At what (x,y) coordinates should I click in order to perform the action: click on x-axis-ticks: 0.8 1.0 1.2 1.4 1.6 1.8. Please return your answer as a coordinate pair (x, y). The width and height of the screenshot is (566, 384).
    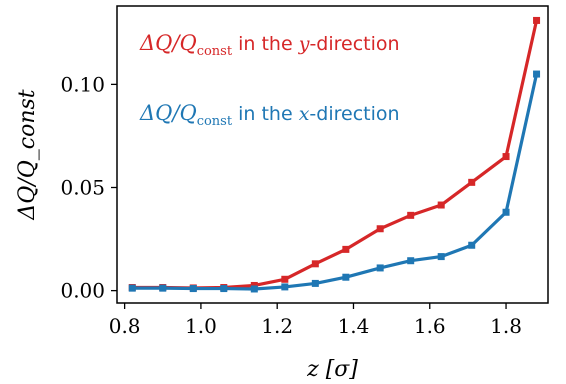
    Looking at the image, I should click on (315, 320).